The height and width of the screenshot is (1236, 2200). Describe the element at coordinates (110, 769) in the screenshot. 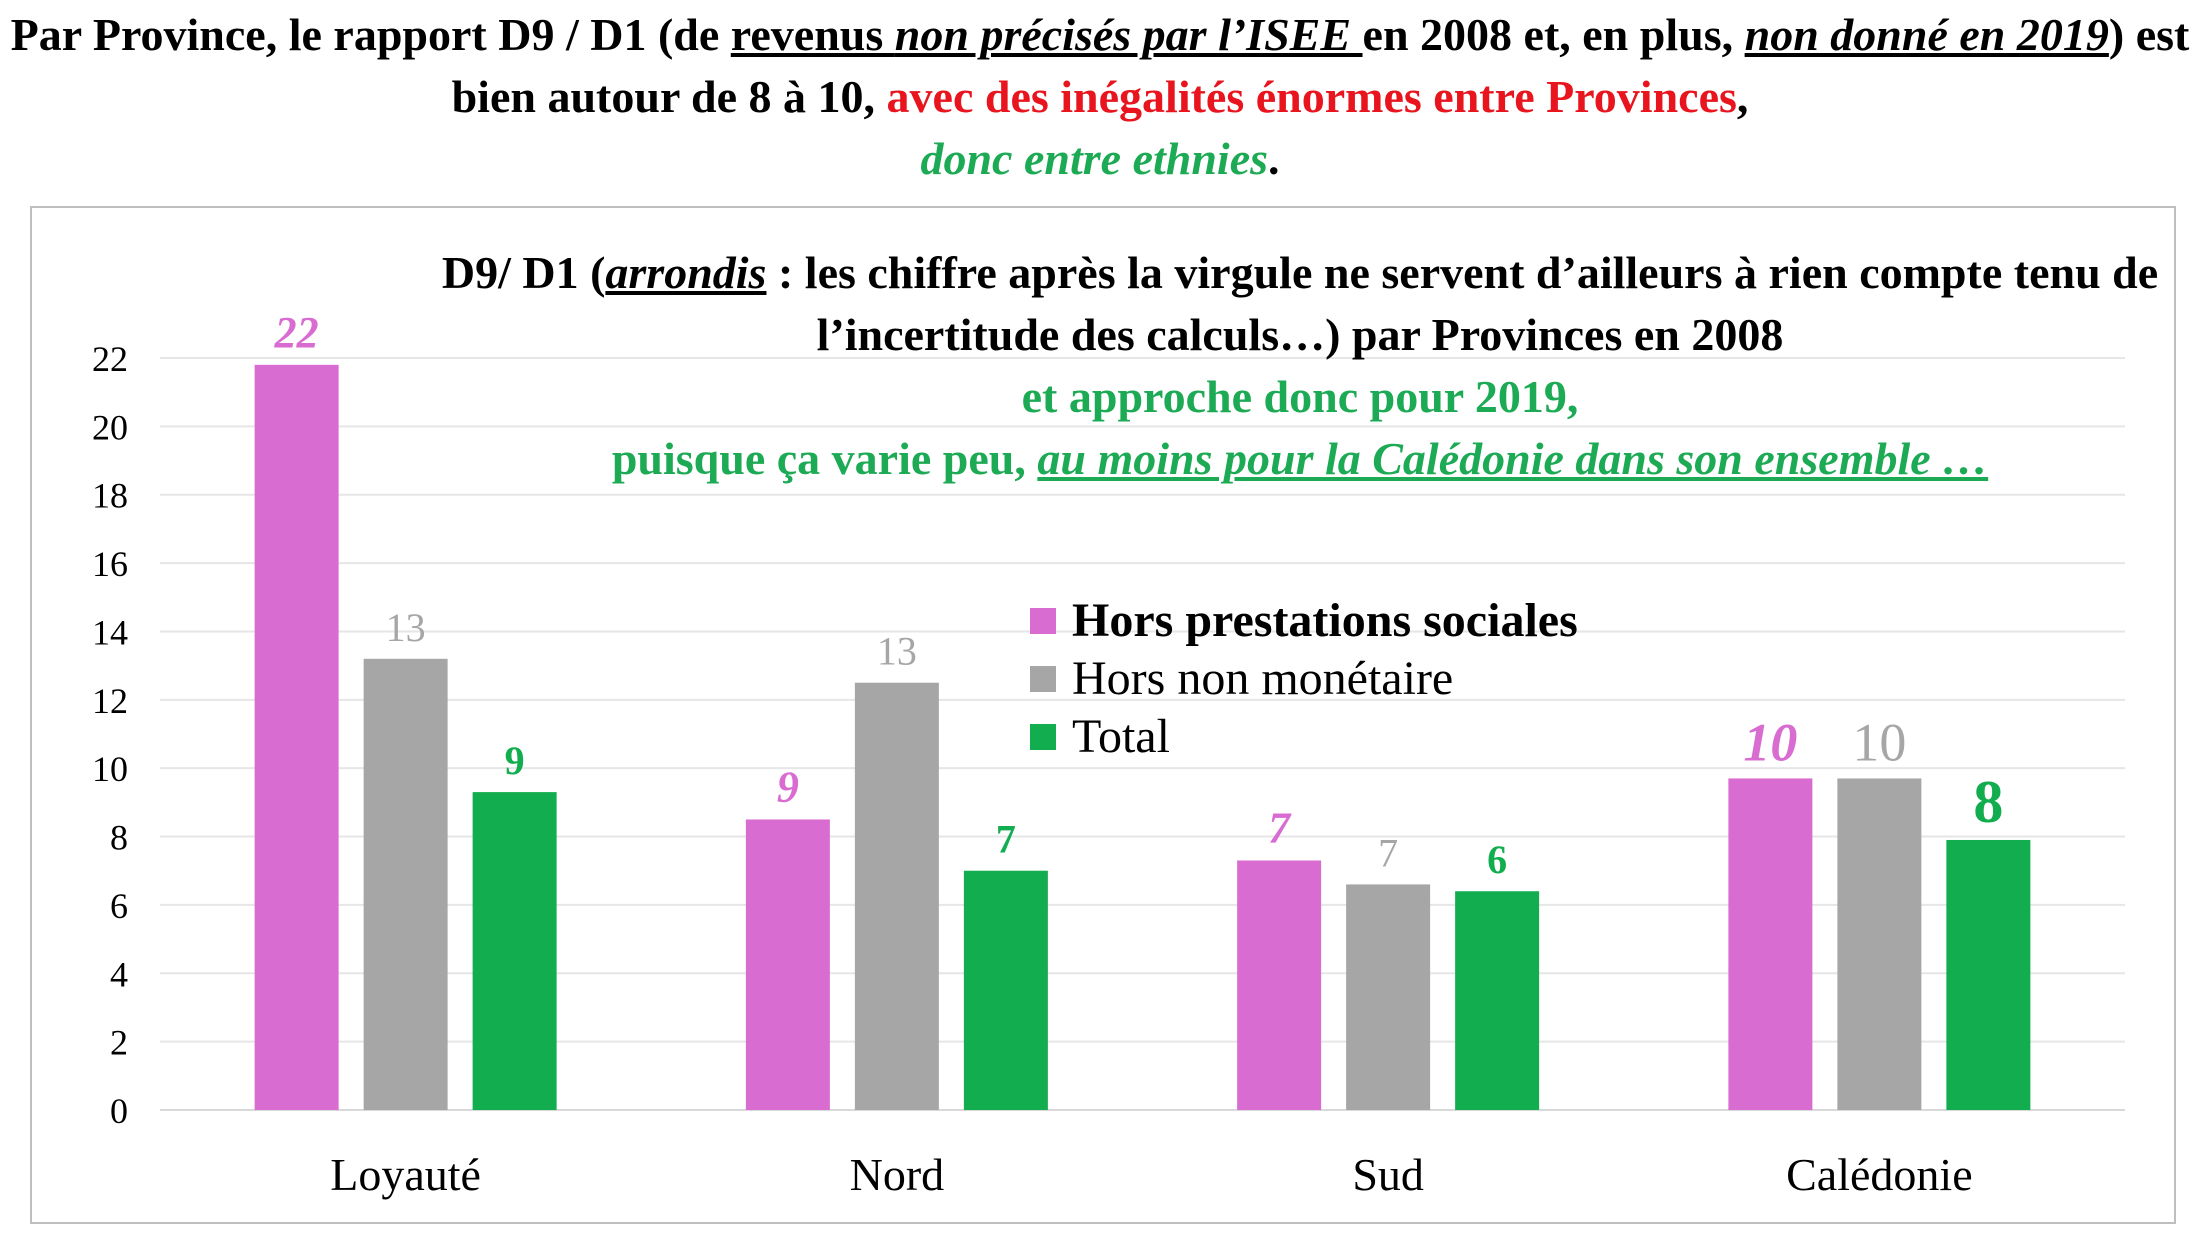

I see `y-tick-label: 10` at that location.